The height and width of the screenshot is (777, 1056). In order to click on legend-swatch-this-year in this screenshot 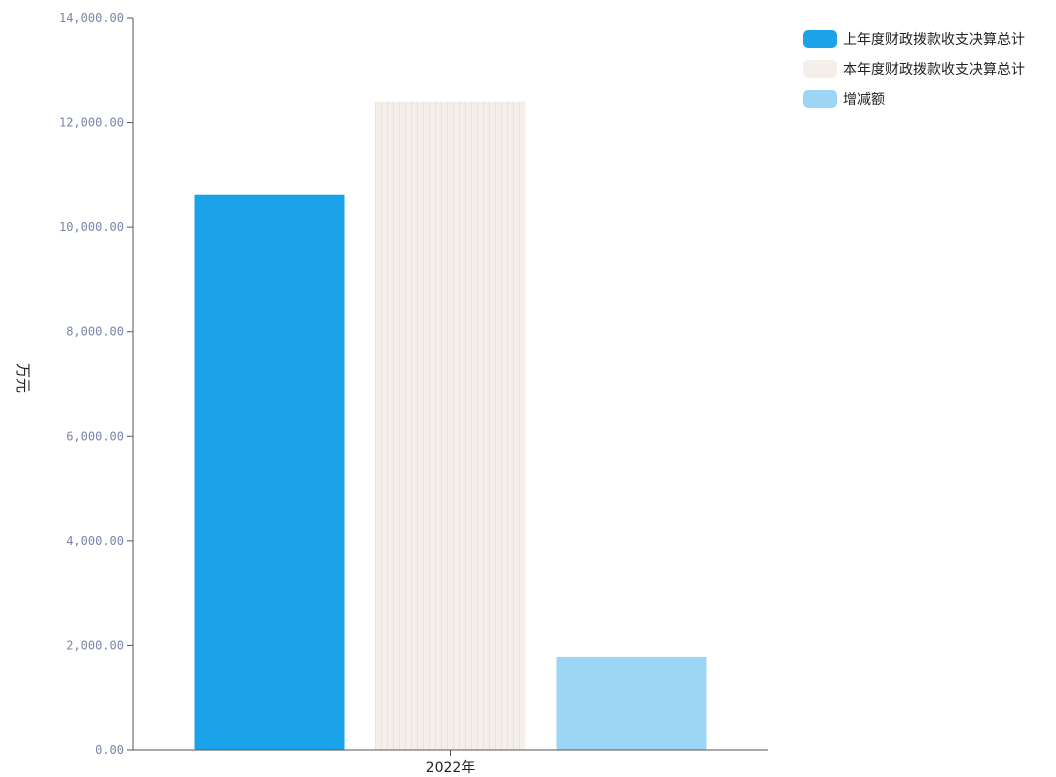, I will do `click(820, 69)`.